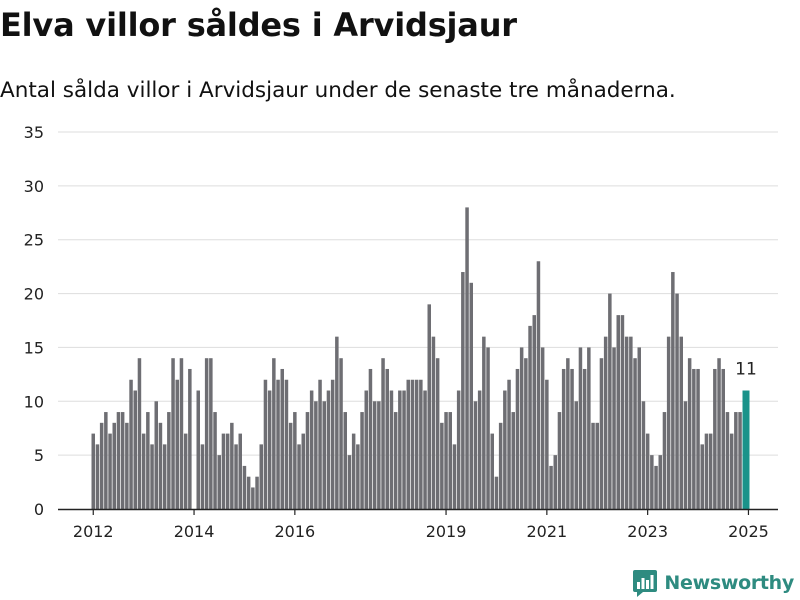  What do you see at coordinates (34, 240) in the screenshot?
I see `y-tick-label: 25` at bounding box center [34, 240].